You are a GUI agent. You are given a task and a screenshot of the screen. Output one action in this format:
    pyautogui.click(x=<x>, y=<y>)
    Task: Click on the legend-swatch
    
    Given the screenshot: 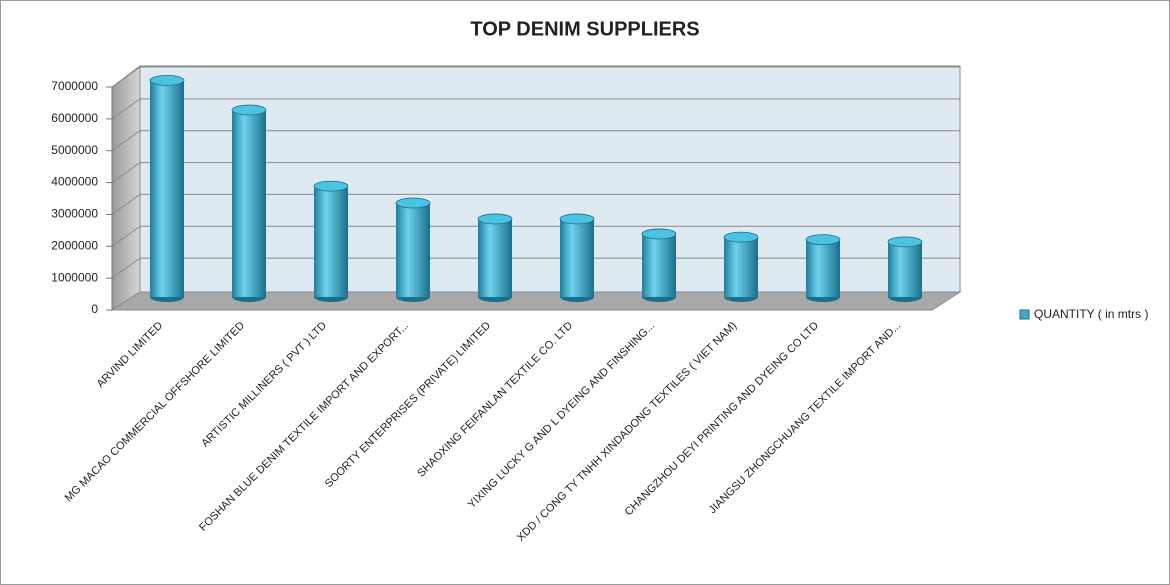 What is the action you would take?
    pyautogui.click(x=1024, y=314)
    